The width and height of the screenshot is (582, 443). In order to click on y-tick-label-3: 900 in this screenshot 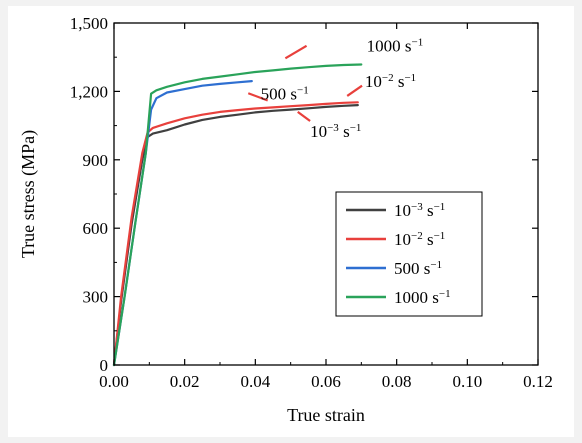, I will do `click(96, 160)`.